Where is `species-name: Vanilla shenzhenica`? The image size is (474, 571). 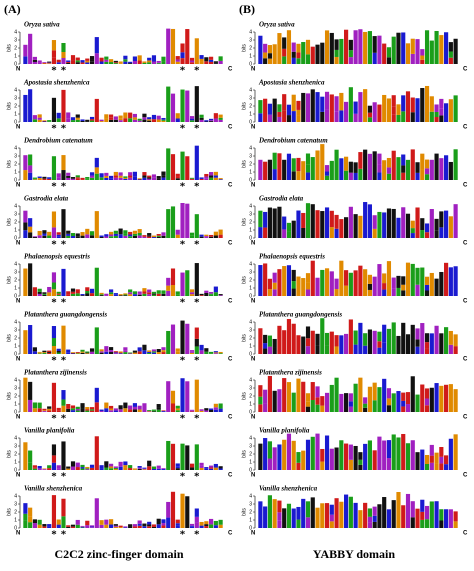 species-name: Vanilla shenzhenica is located at coordinates (288, 489).